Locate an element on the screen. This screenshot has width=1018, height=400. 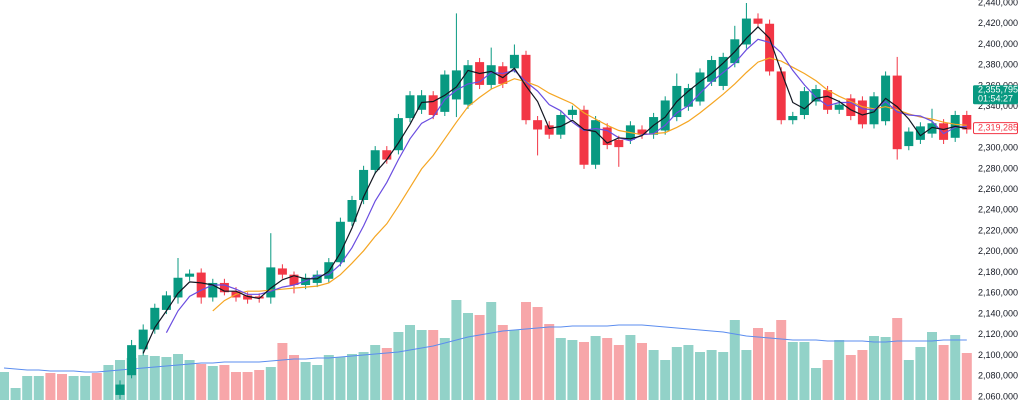
y-tick-label: 2,380,000 is located at coordinates (998, 65).